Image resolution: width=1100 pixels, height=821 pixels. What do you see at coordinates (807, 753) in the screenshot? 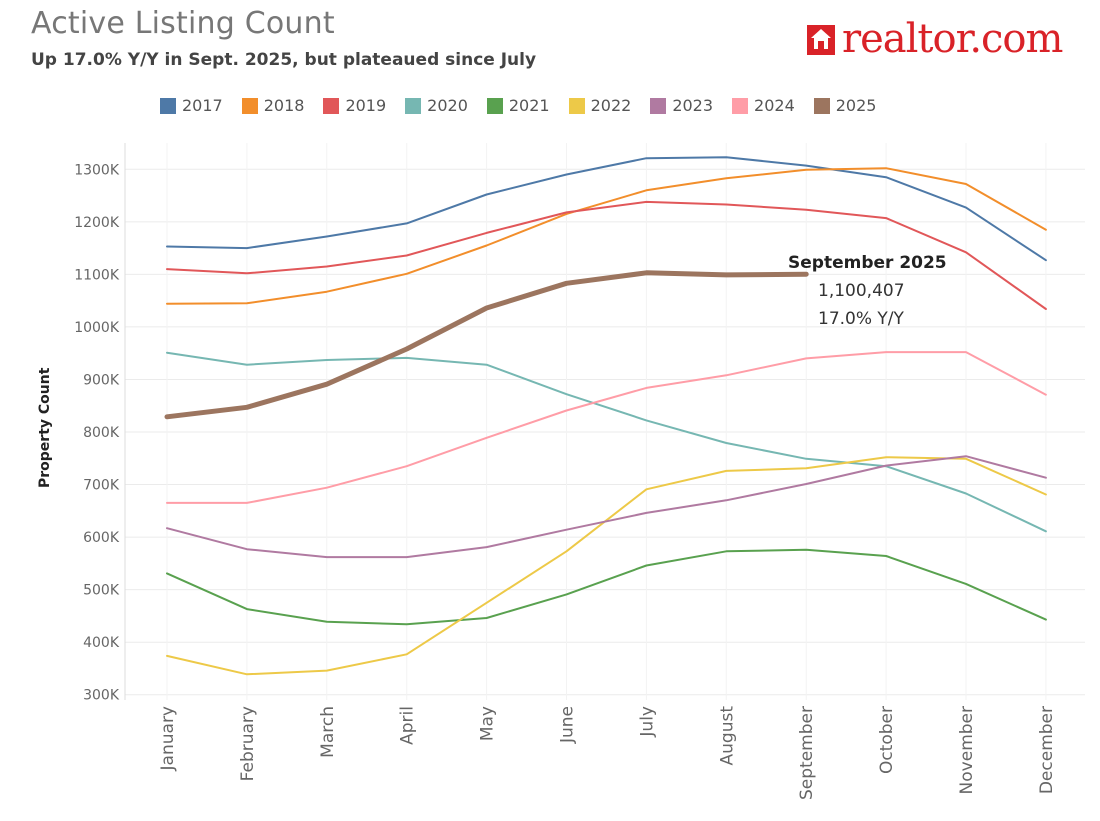
I see `x-tick-label: September` at bounding box center [807, 753].